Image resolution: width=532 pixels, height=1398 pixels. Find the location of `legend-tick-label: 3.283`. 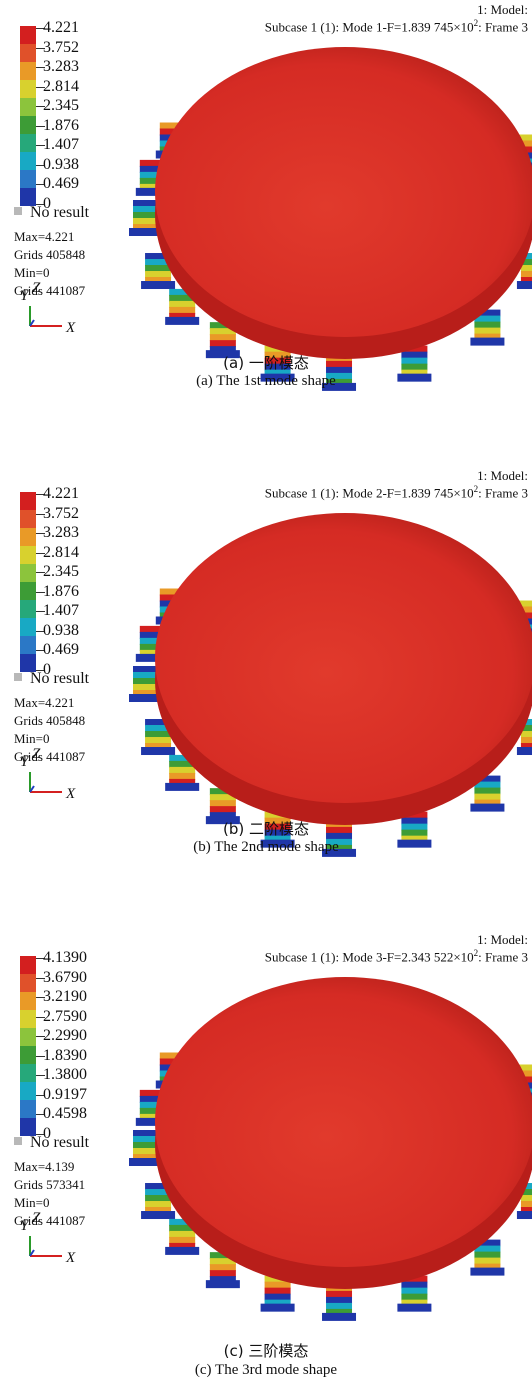

legend-tick-label: 3.283 is located at coordinates (61, 533).